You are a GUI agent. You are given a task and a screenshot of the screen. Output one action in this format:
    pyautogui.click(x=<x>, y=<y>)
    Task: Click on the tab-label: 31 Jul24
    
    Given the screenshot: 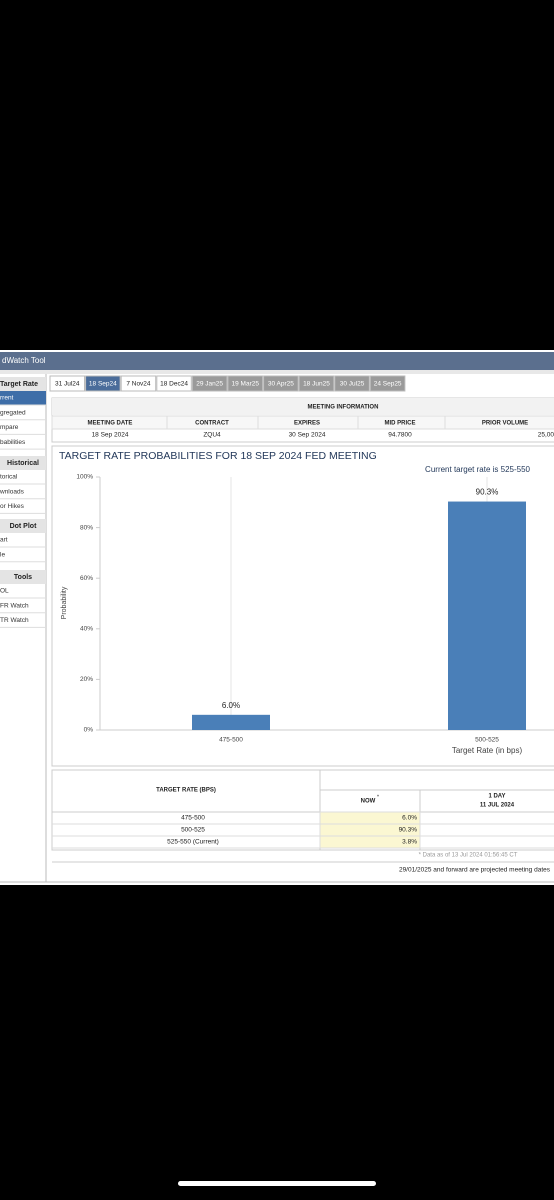 What is the action you would take?
    pyautogui.click(x=67, y=384)
    